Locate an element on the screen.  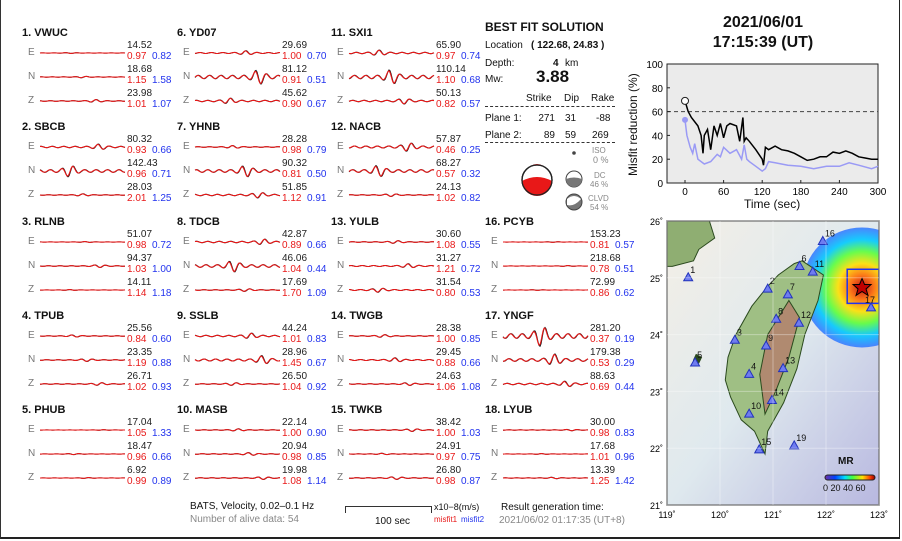
depth-label: Depth: is located at coordinates (500, 63).